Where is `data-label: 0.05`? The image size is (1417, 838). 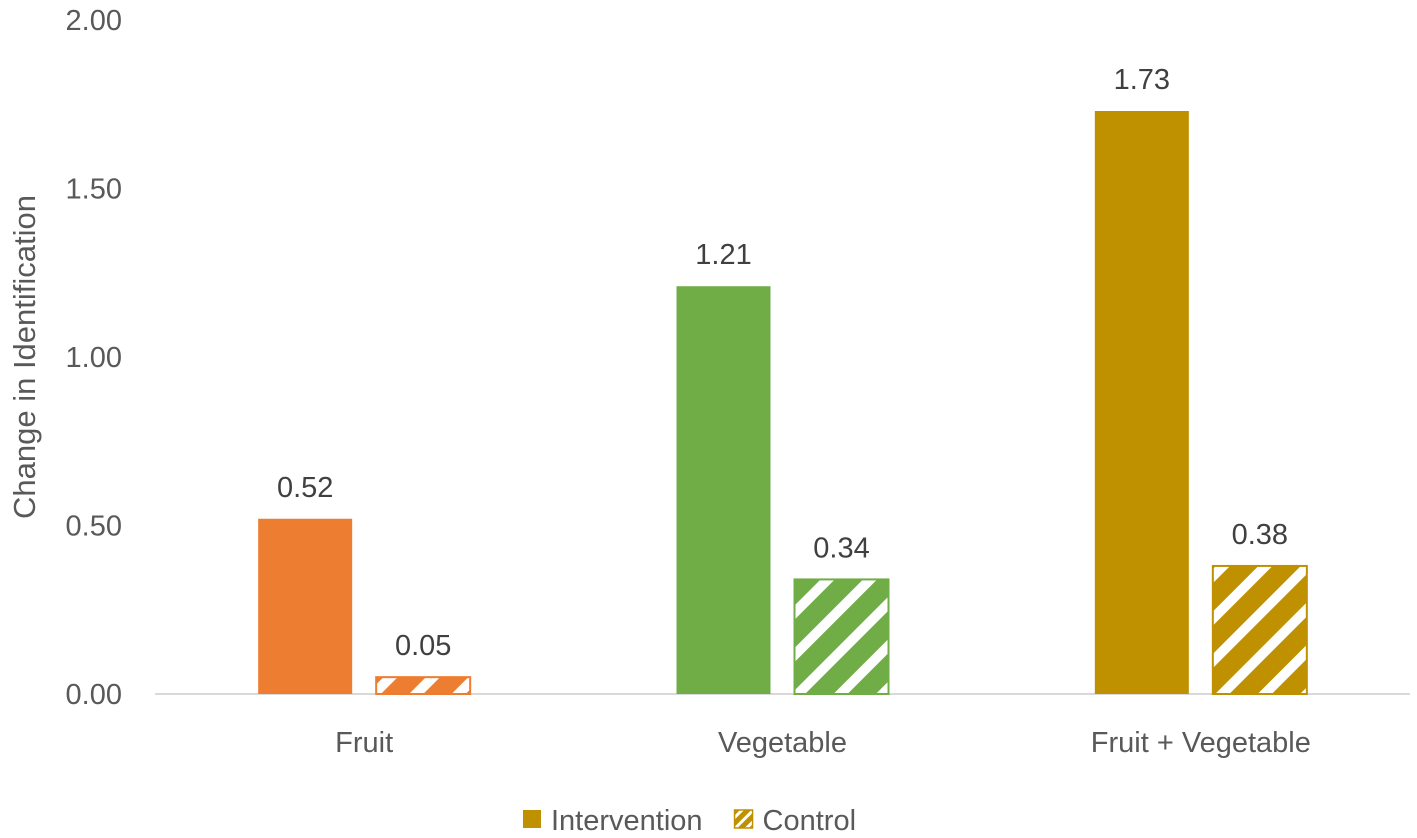
data-label: 0.05 is located at coordinates (423, 646).